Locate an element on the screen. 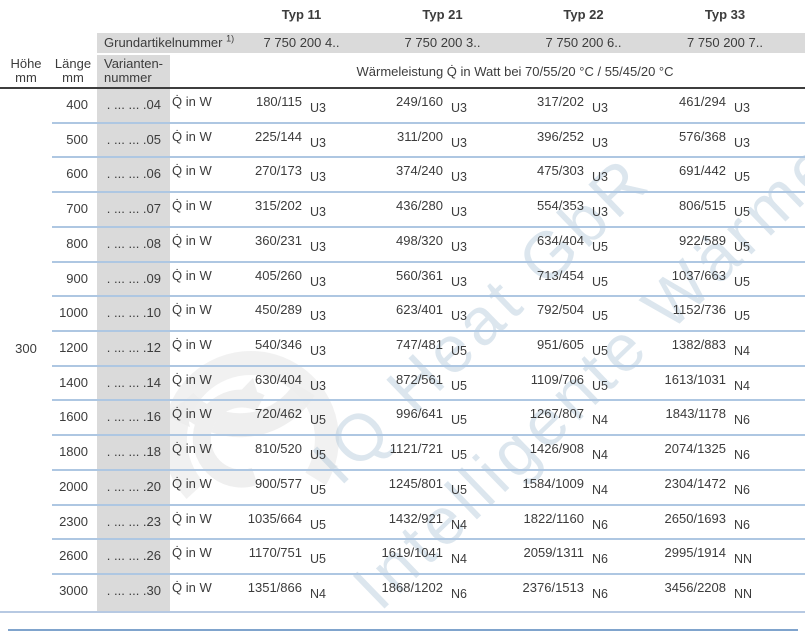 This screenshot has width=805, height=640. typ33-cell: 1152/736 U5 is located at coordinates (734, 314).